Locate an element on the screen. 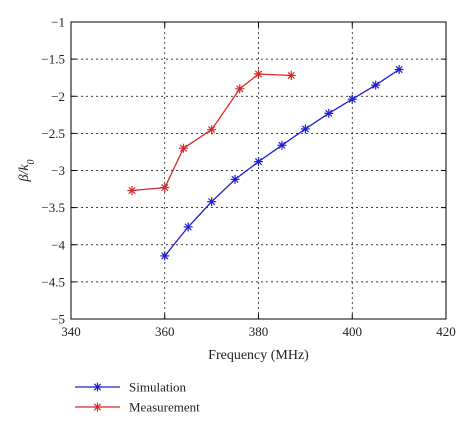 Image resolution: width=474 pixels, height=433 pixels. x-tick-label: 380 is located at coordinates (259, 331).